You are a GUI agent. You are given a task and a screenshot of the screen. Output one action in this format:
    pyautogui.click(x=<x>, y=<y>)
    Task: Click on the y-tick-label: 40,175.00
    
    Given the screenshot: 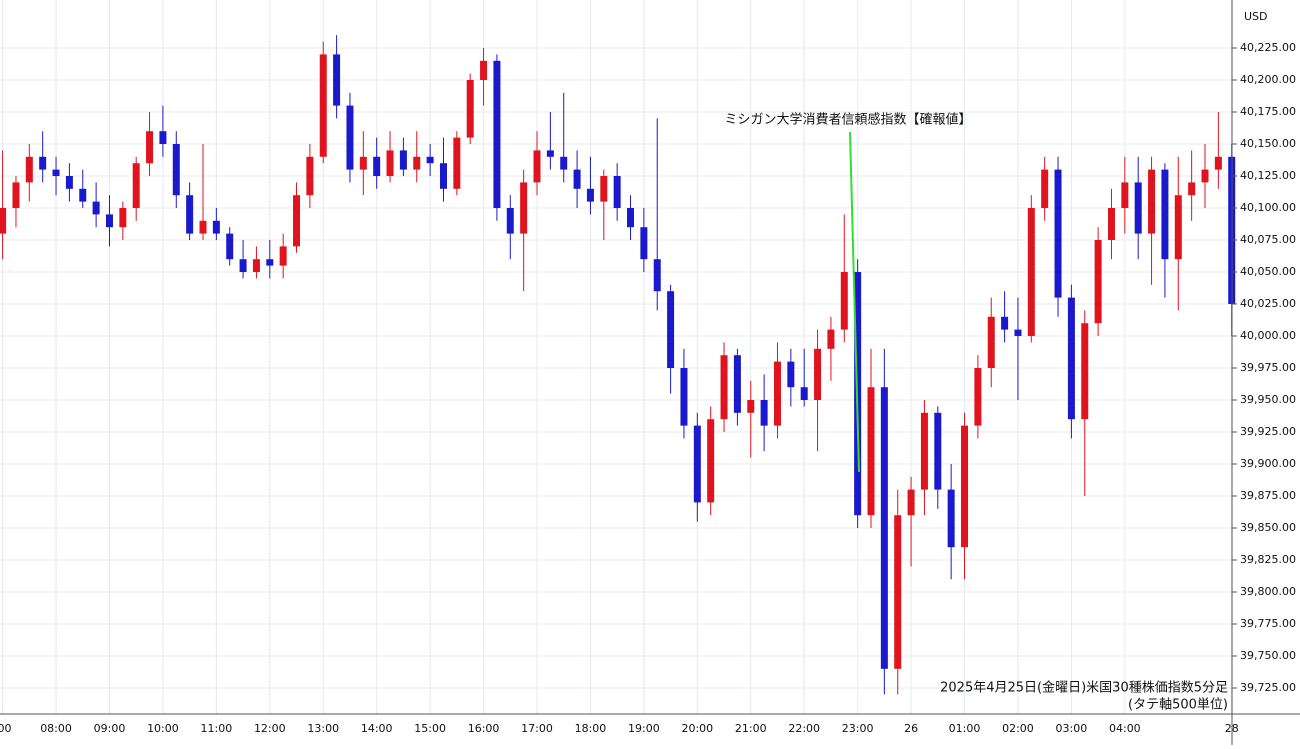 What is the action you would take?
    pyautogui.click(x=1268, y=111)
    